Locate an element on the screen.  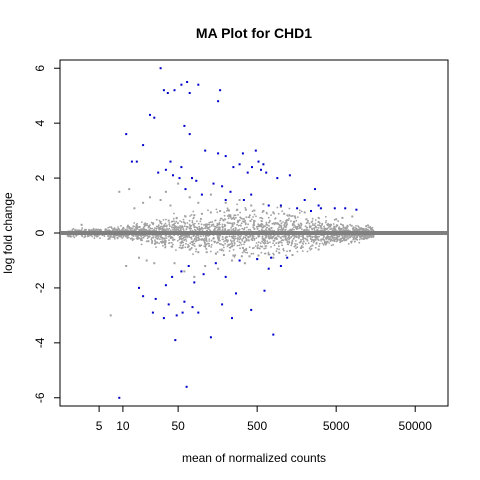
x-tick-label: 50 is located at coordinates (178, 426).